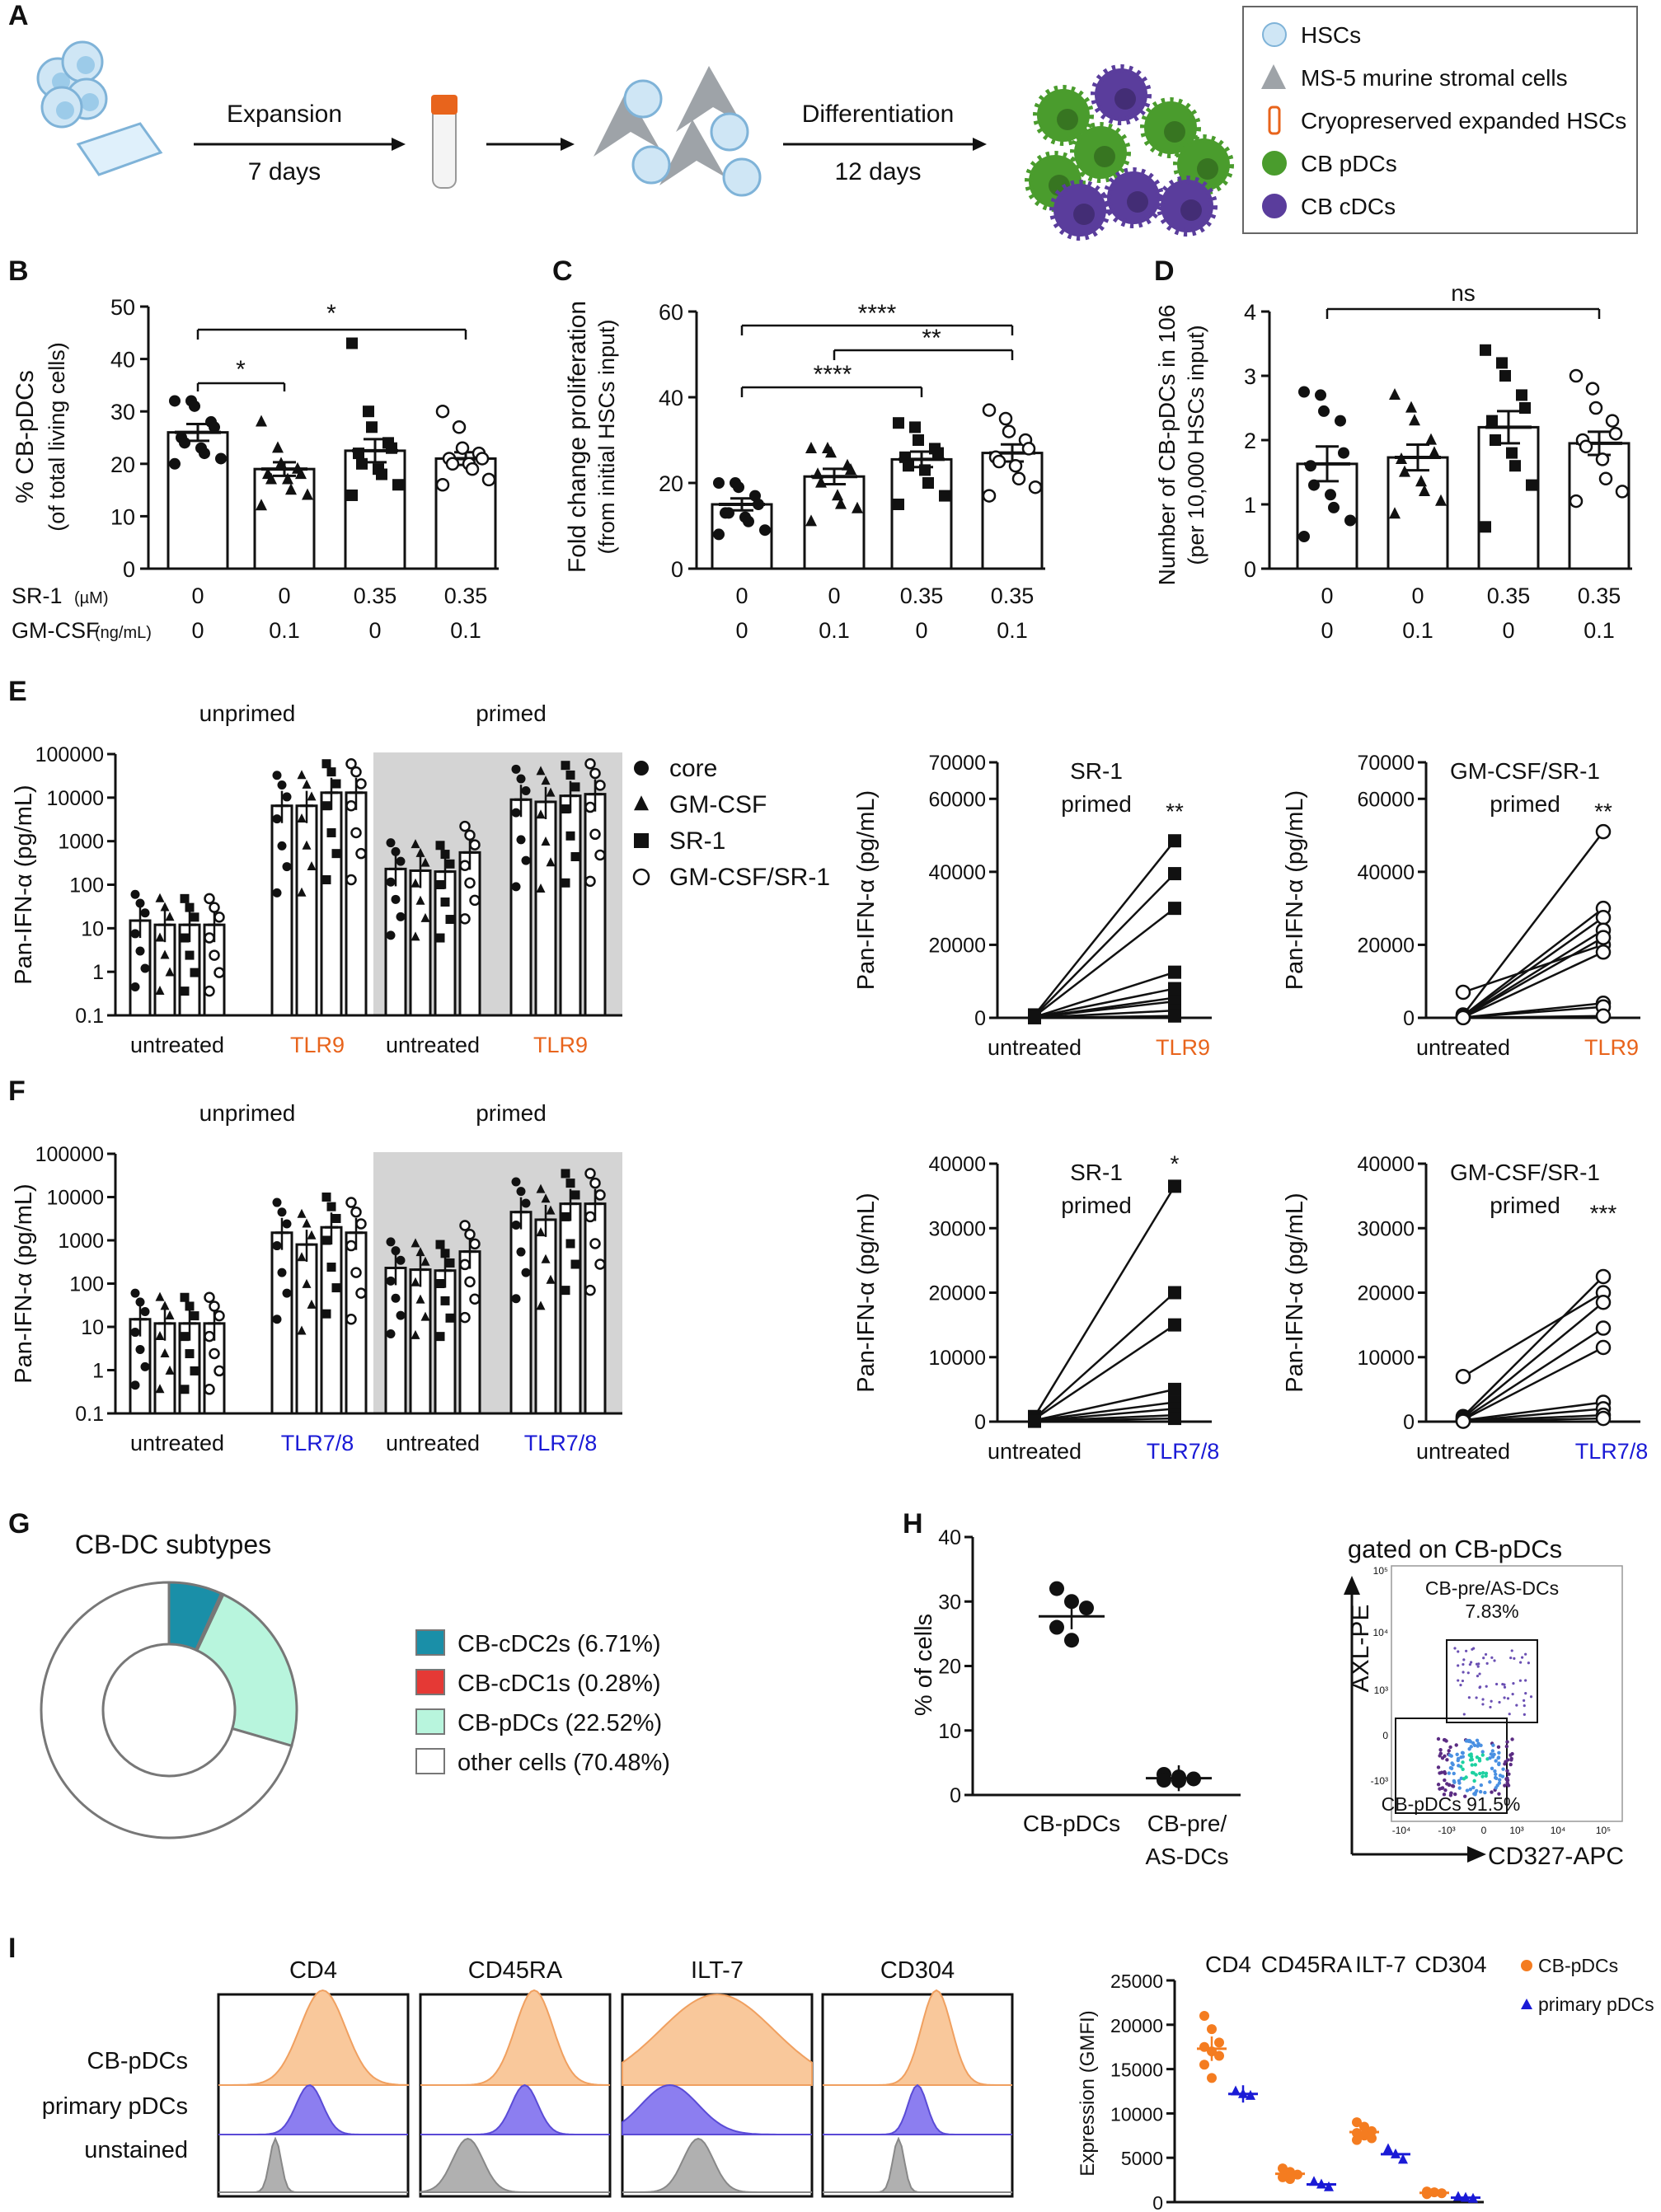 The image size is (1661, 2212). Describe the element at coordinates (560, 1045) in the screenshot. I see `x-stim: TLR9` at that location.